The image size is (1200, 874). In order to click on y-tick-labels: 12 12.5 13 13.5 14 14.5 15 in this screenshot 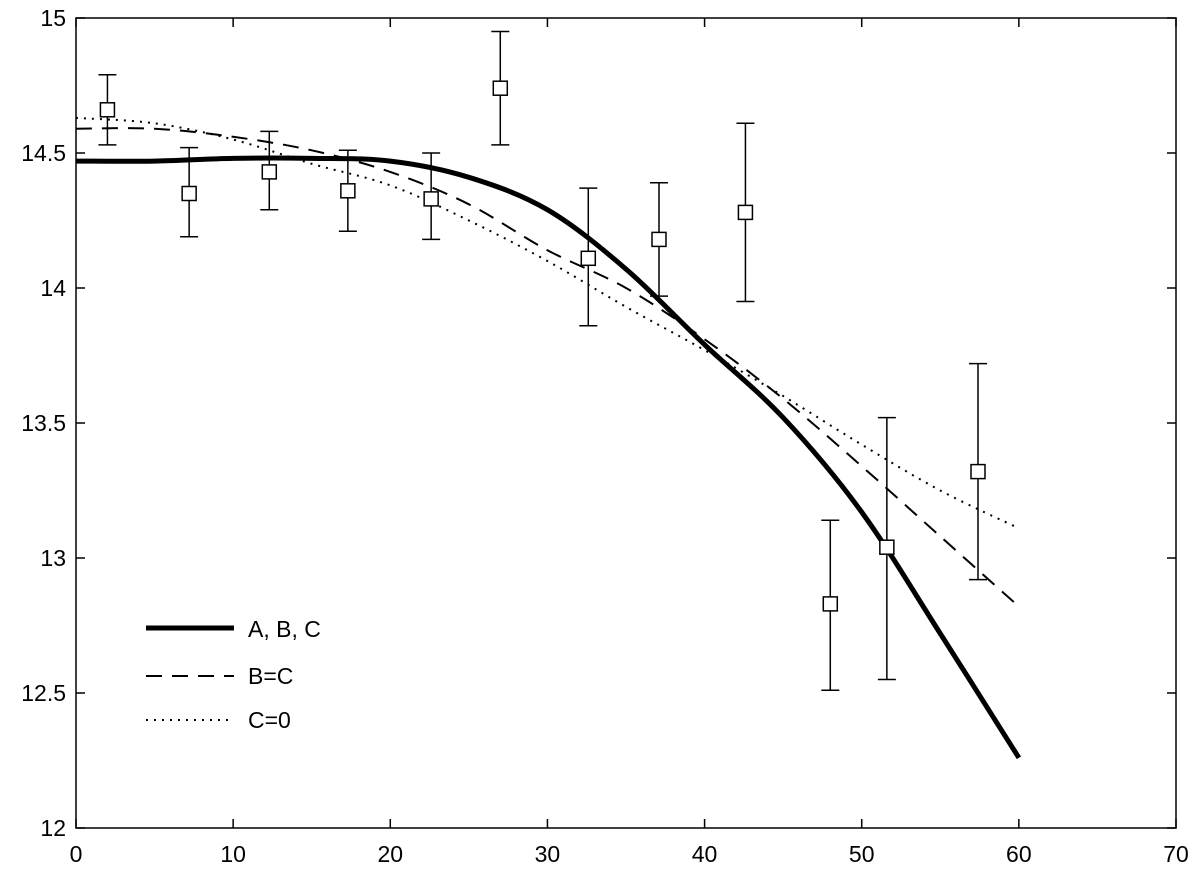, I will do `click(43, 423)`.